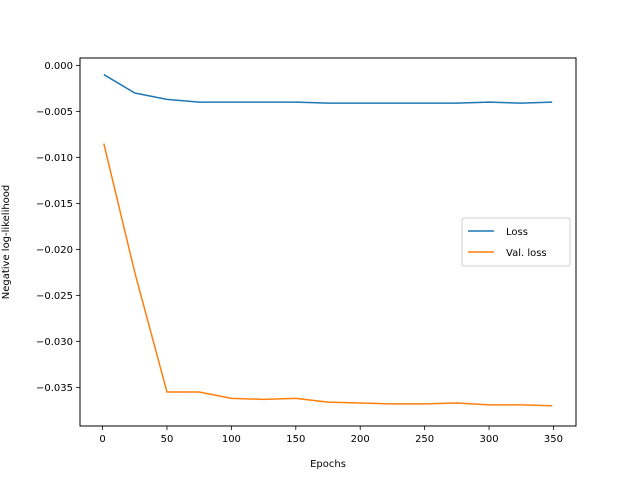 The height and width of the screenshot is (480, 640). Describe the element at coordinates (328, 464) in the screenshot. I see `x-axis-label: Epochs` at that location.